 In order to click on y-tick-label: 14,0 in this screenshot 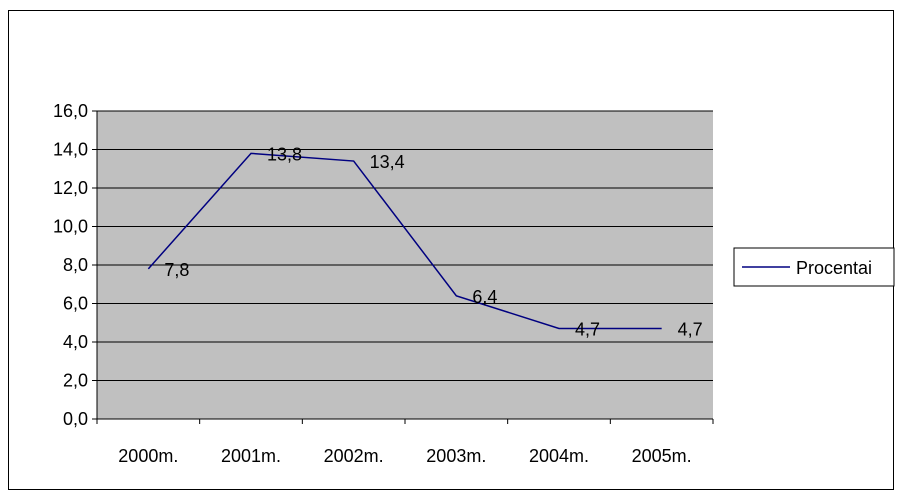, I will do `click(70, 150)`.